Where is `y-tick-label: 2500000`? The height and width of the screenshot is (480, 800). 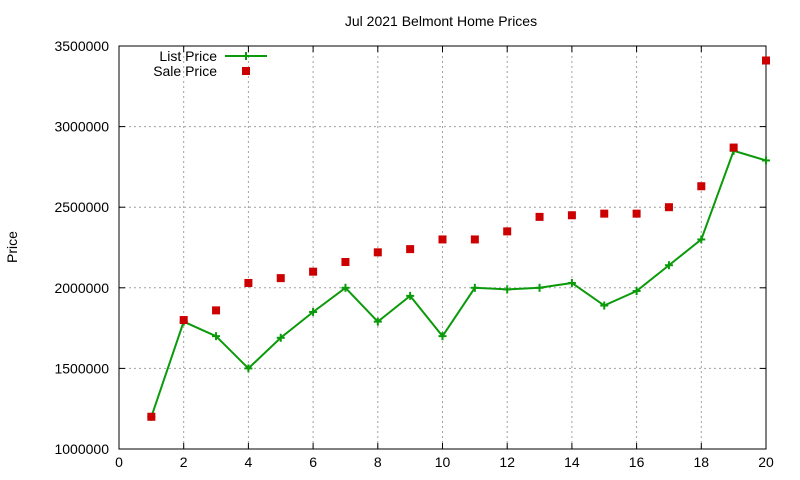
y-tick-label: 2500000 is located at coordinates (81, 207).